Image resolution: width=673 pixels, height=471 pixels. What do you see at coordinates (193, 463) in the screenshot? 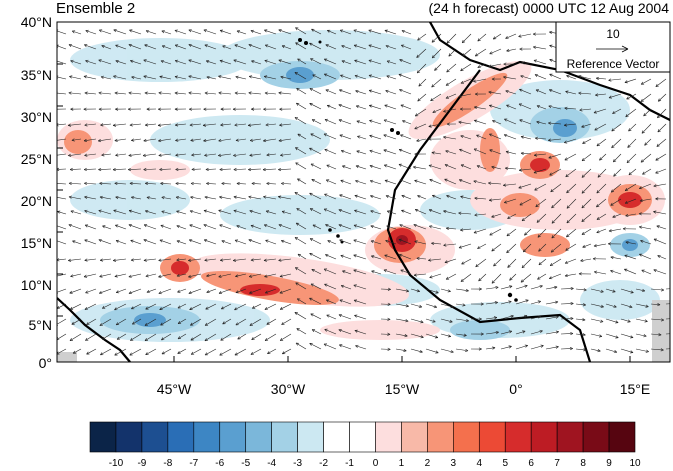
I see `colorbar-tick-label: -7` at bounding box center [193, 463].